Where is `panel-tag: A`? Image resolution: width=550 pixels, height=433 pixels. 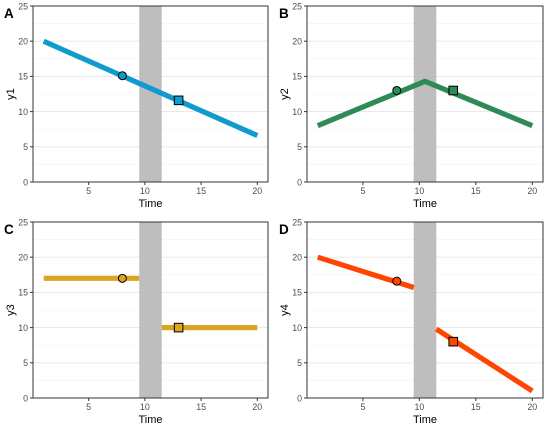
panel-tag: A is located at coordinates (9, 13).